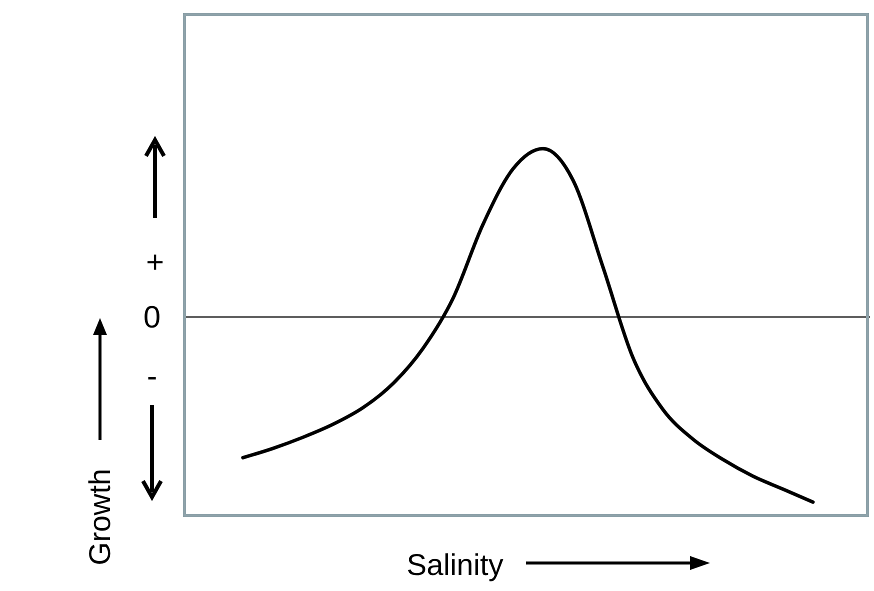 The image size is (874, 591). What do you see at coordinates (100, 517) in the screenshot?
I see `y-axis-title: Growth` at bounding box center [100, 517].